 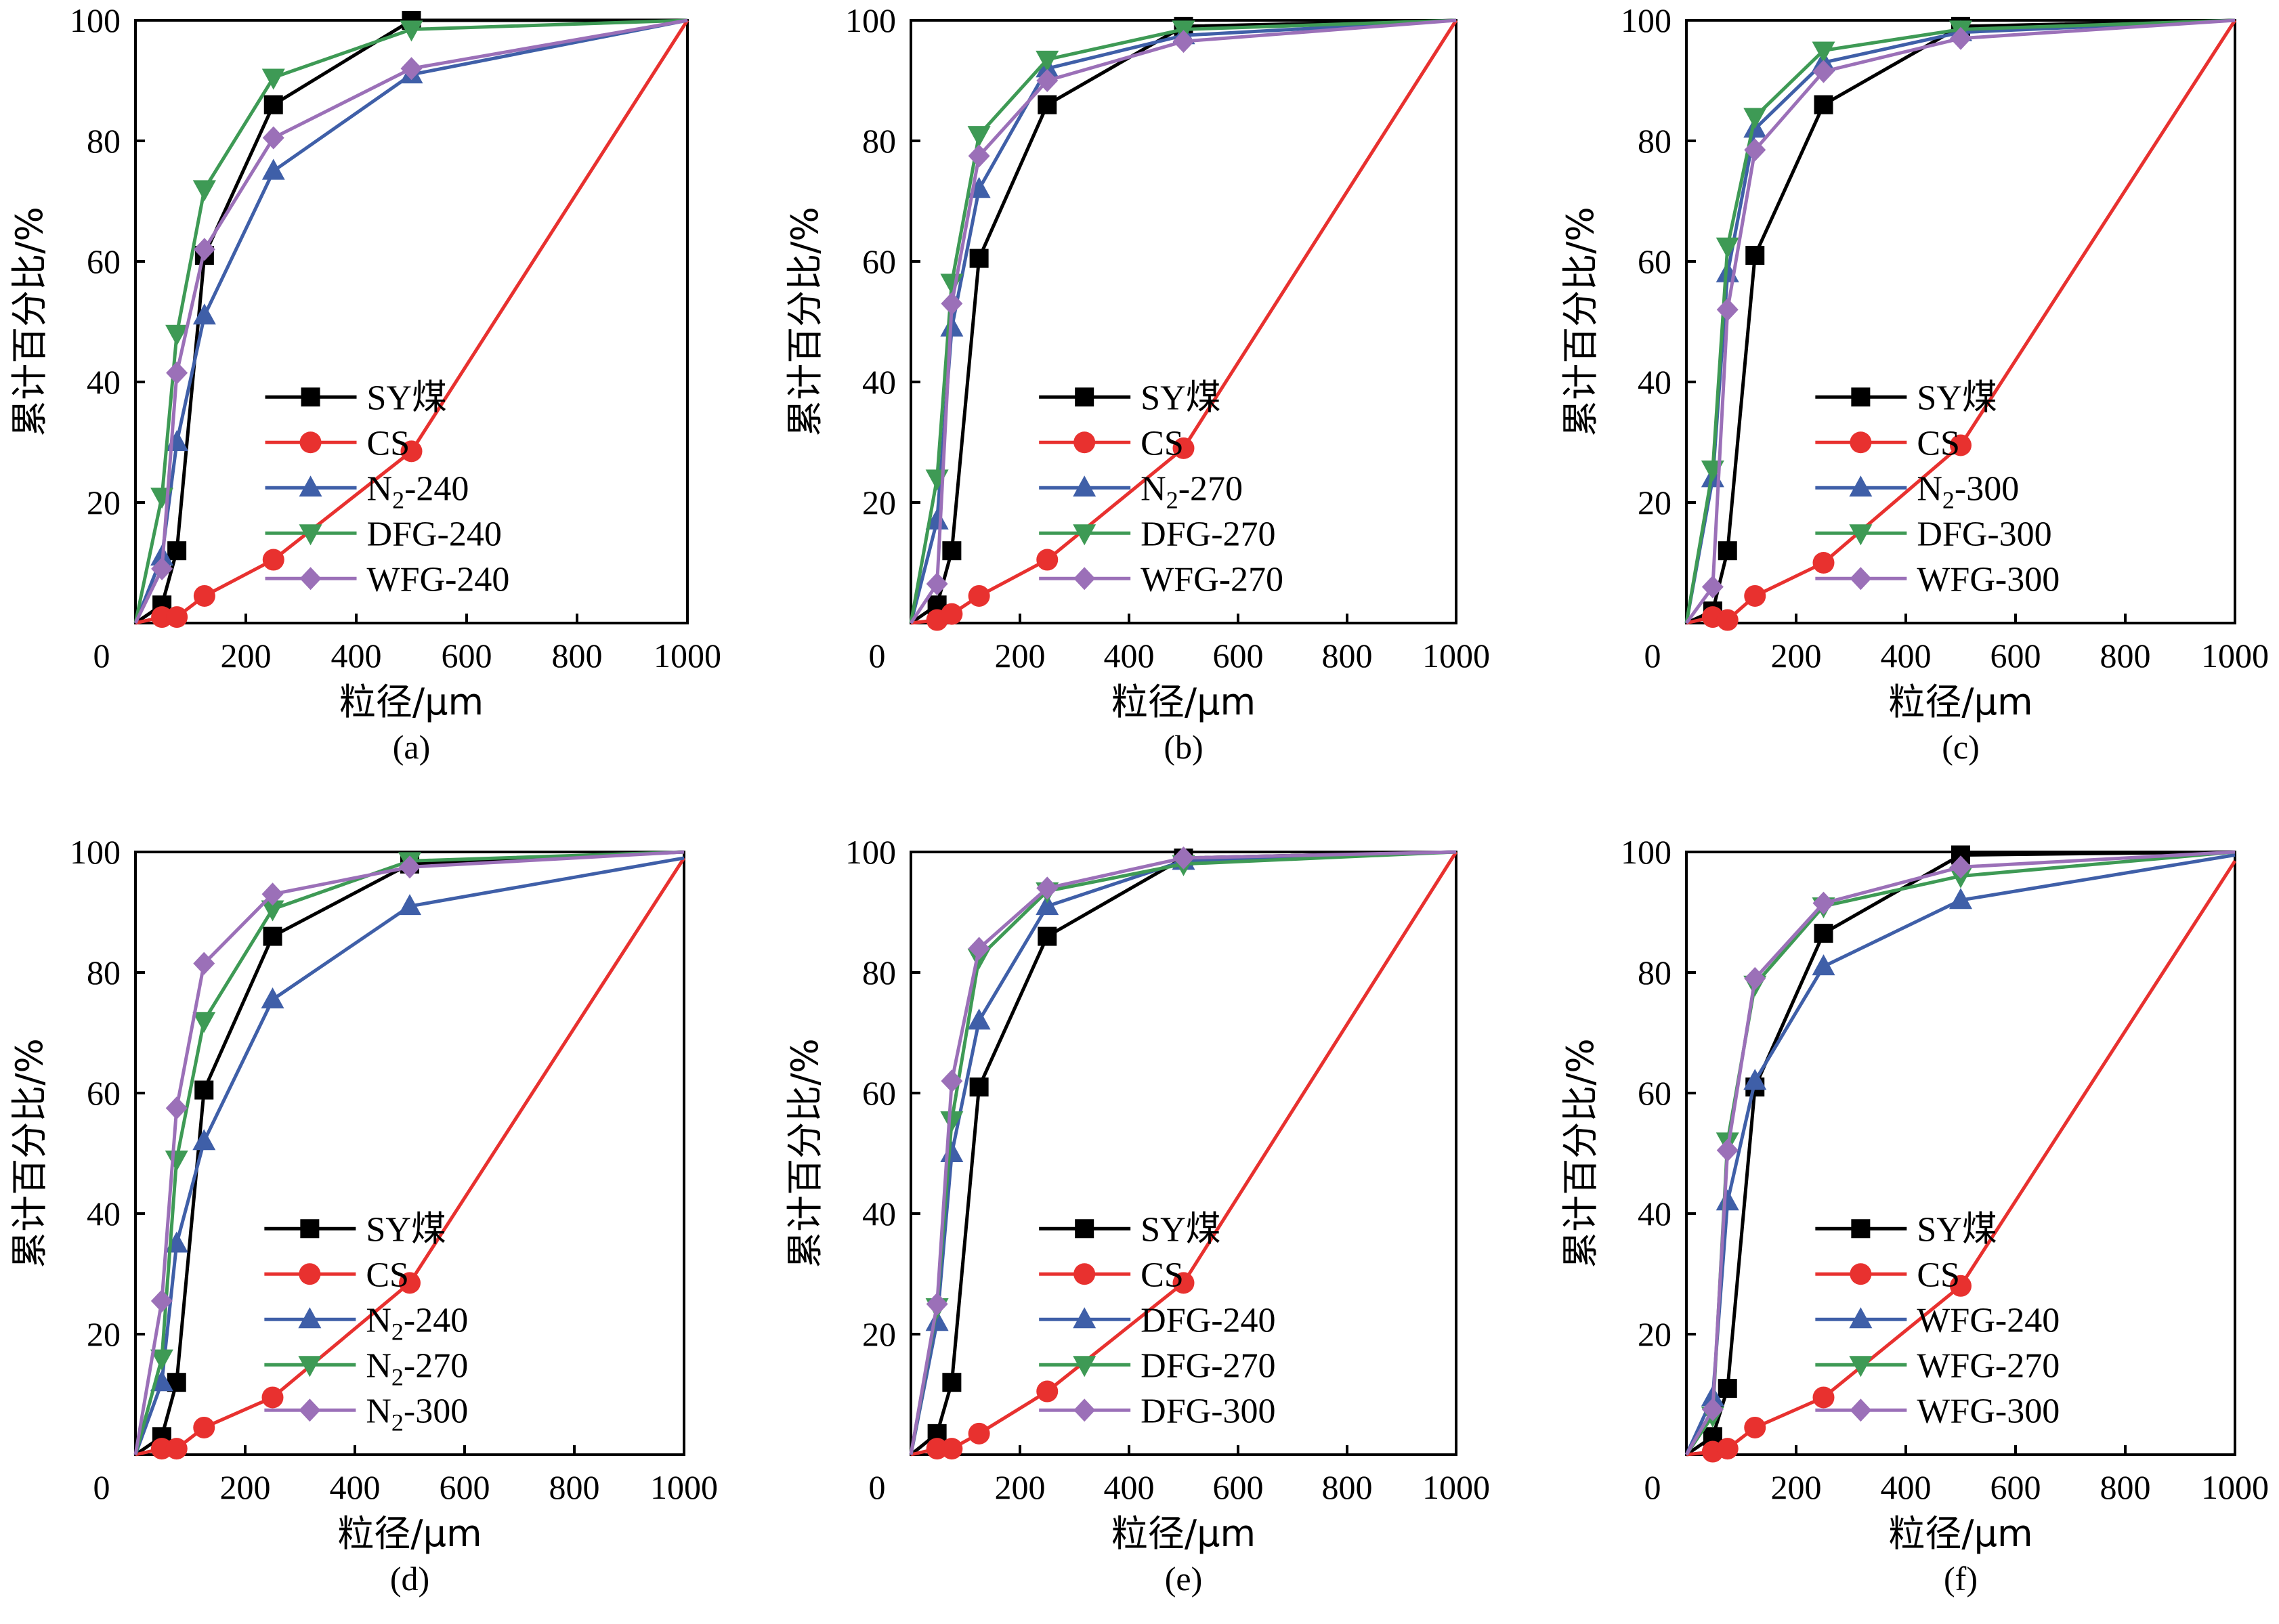 I want to click on legend-label: WFG-300, so click(x=1989, y=579).